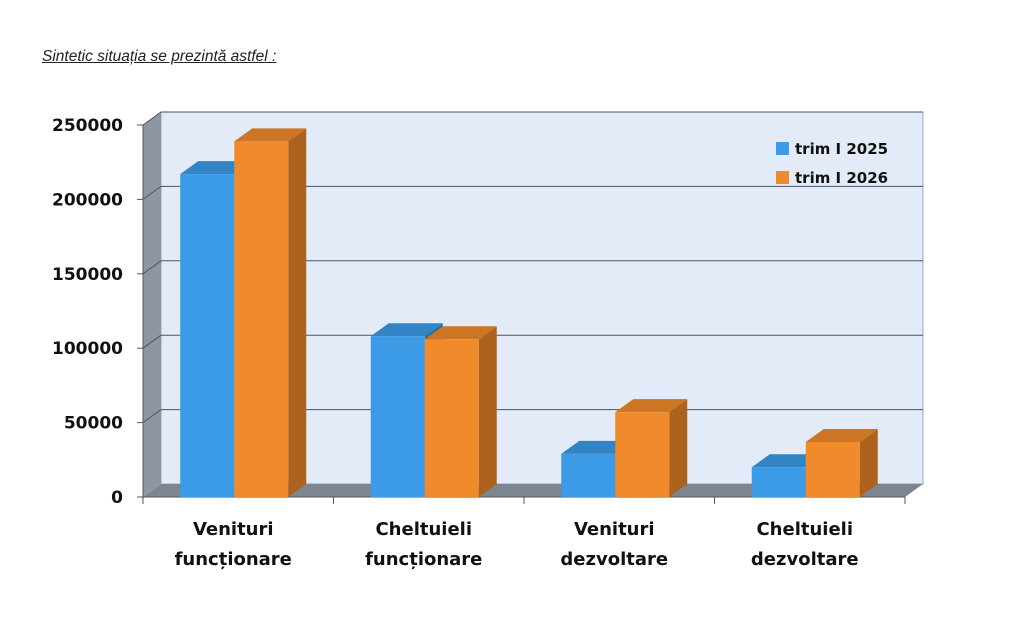 The height and width of the screenshot is (643, 1024). I want to click on y-tick-label: 250000, so click(87, 126).